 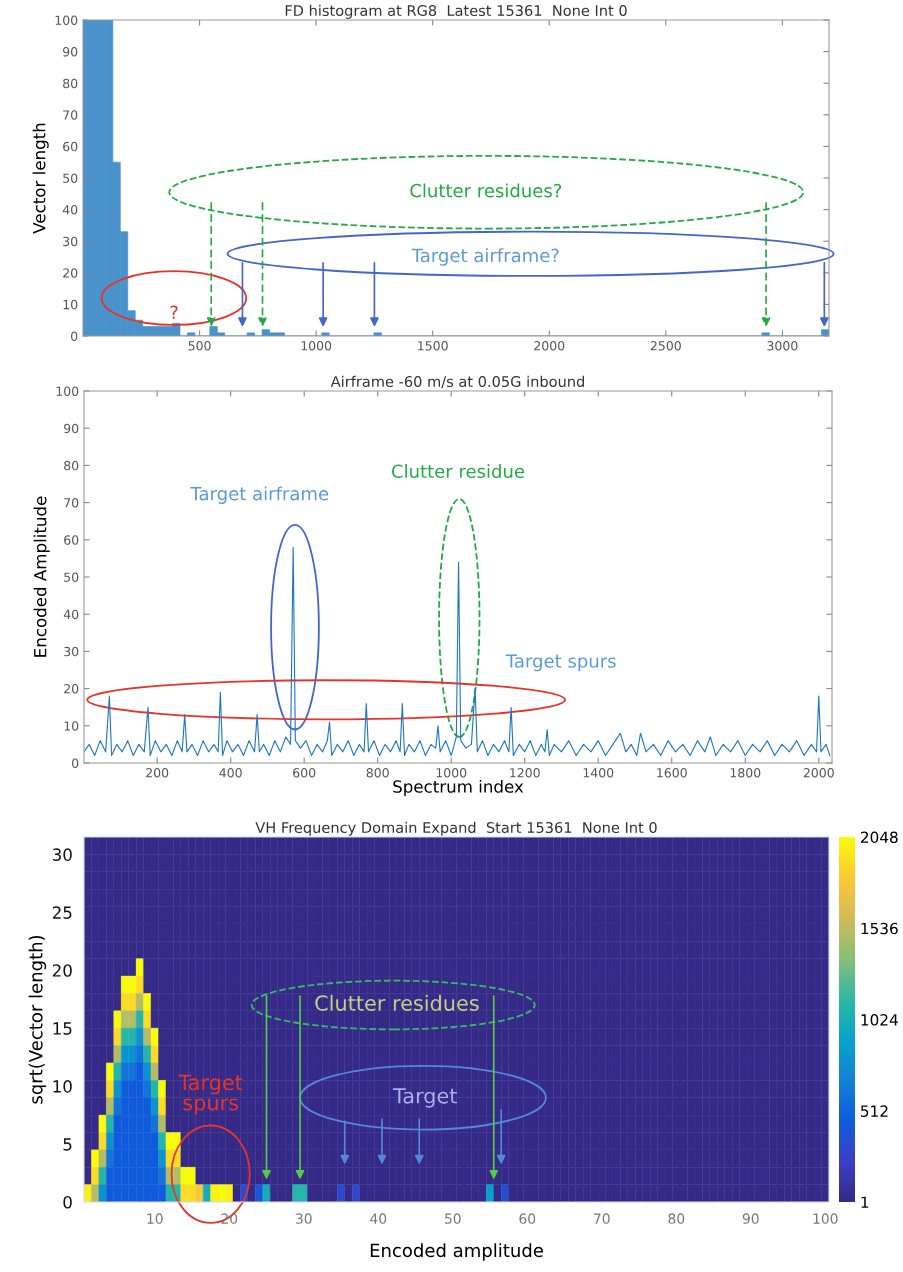 I want to click on x-axis-title: Encoded amplitude, so click(x=456, y=1252).